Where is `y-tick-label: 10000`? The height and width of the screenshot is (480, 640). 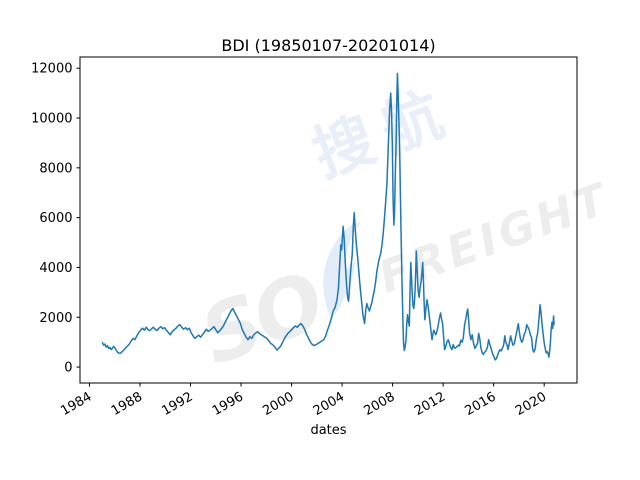
y-tick-label: 10000 is located at coordinates (51, 119).